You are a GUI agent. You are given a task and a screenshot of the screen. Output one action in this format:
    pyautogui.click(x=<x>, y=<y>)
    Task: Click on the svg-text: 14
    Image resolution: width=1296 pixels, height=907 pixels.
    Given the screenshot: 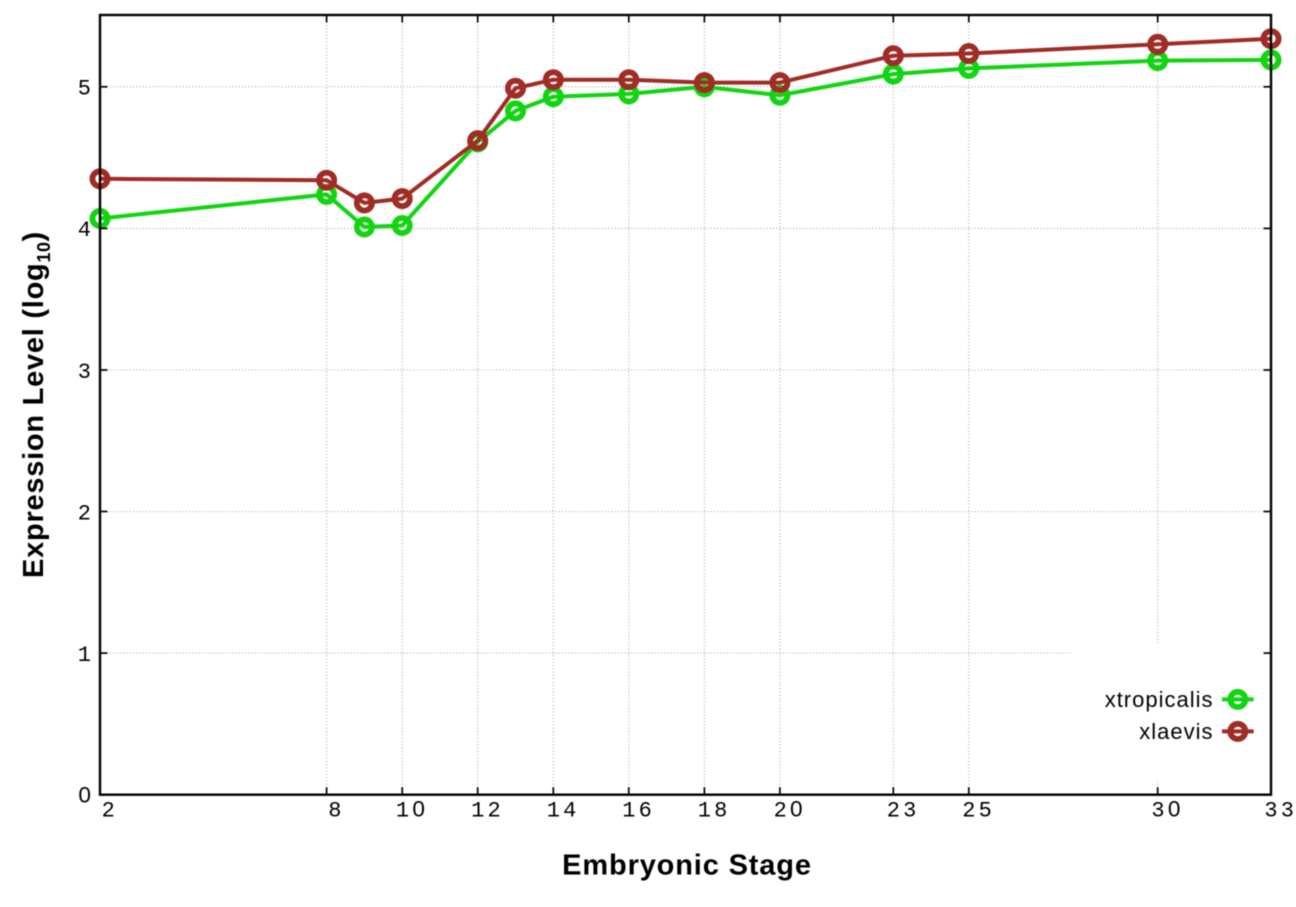 What is the action you would take?
    pyautogui.click(x=563, y=810)
    